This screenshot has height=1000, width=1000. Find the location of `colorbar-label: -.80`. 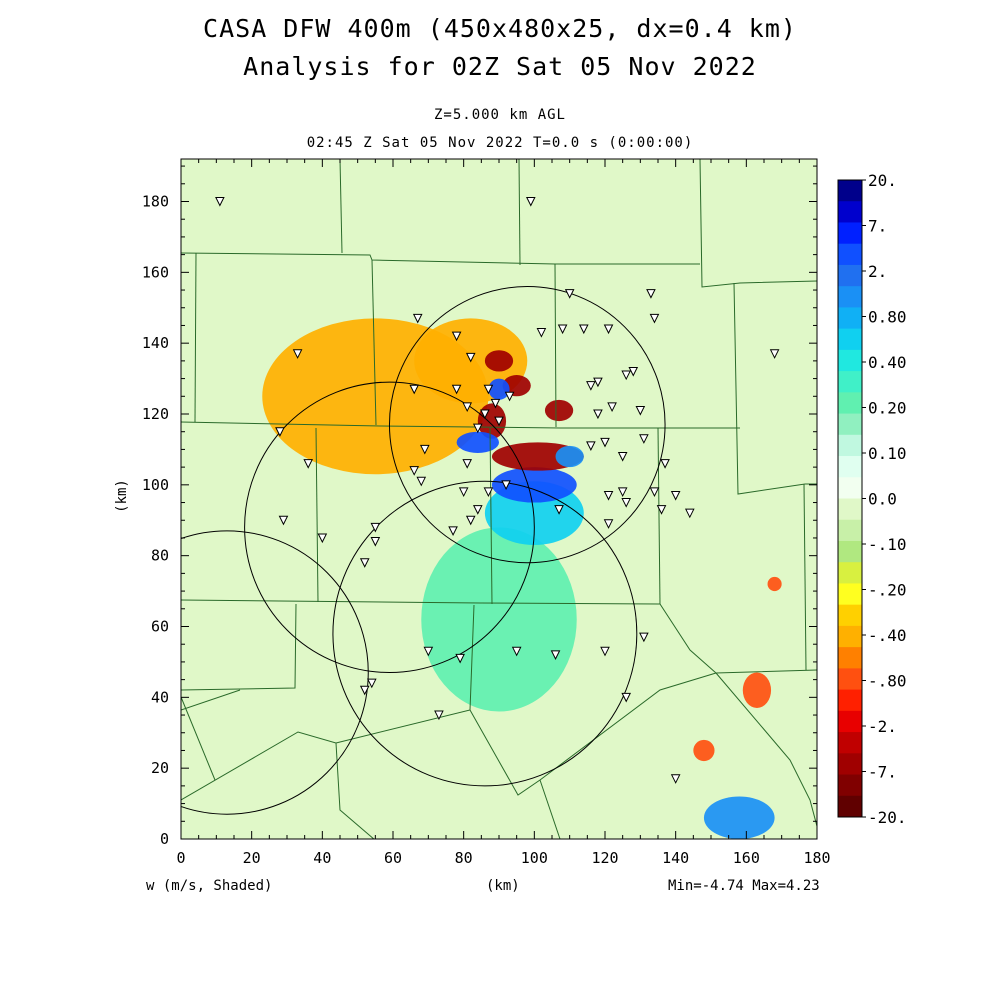

colorbar-label: -.80 is located at coordinates (887, 681).